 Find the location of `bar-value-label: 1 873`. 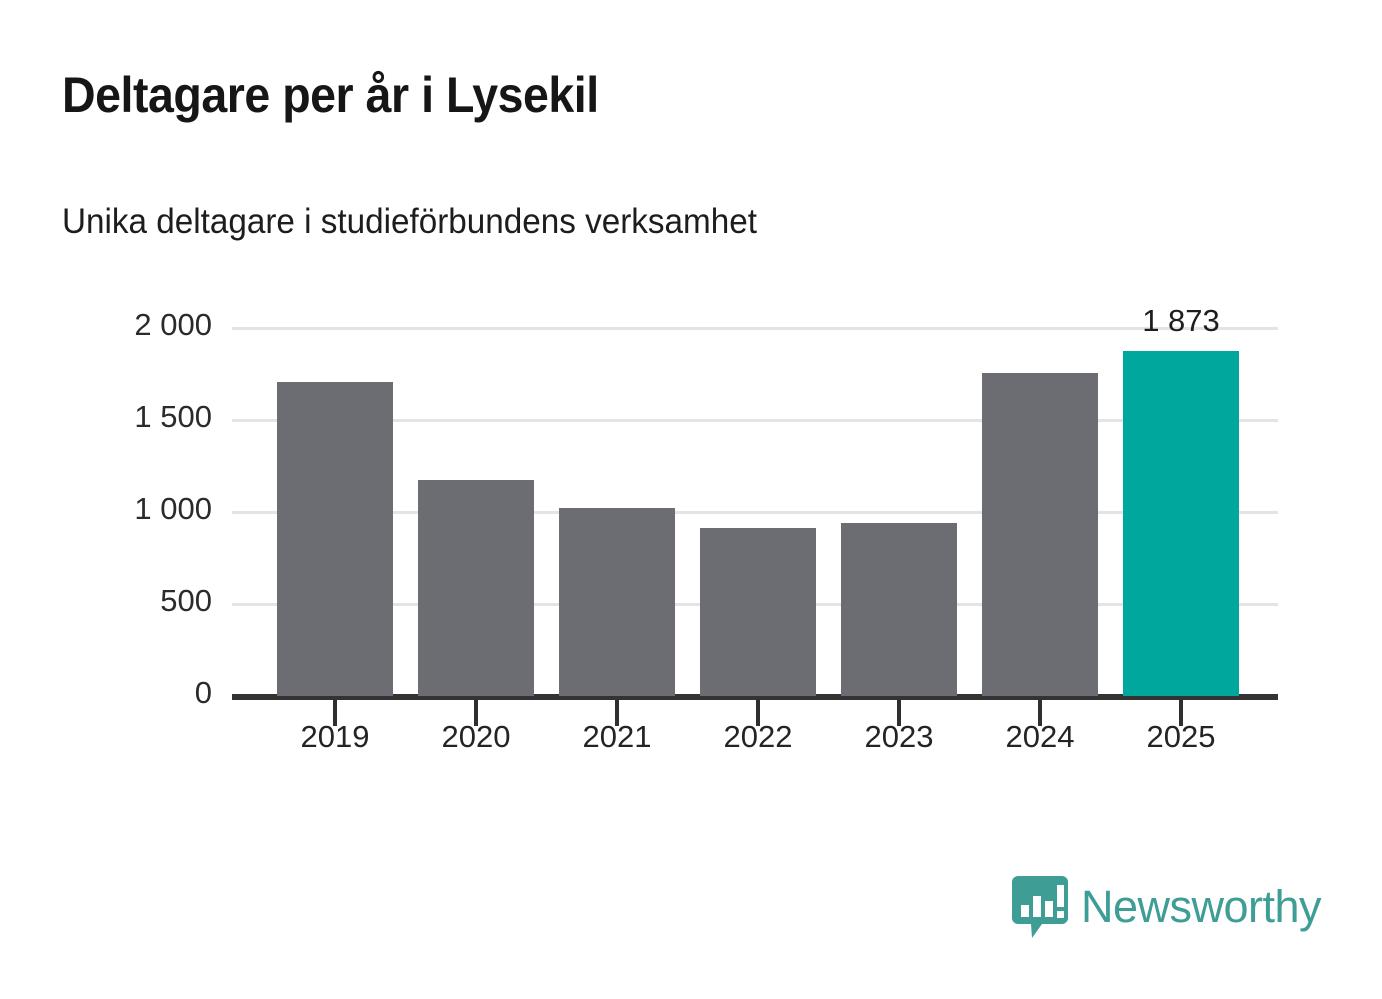

bar-value-label: 1 873 is located at coordinates (1181, 321).